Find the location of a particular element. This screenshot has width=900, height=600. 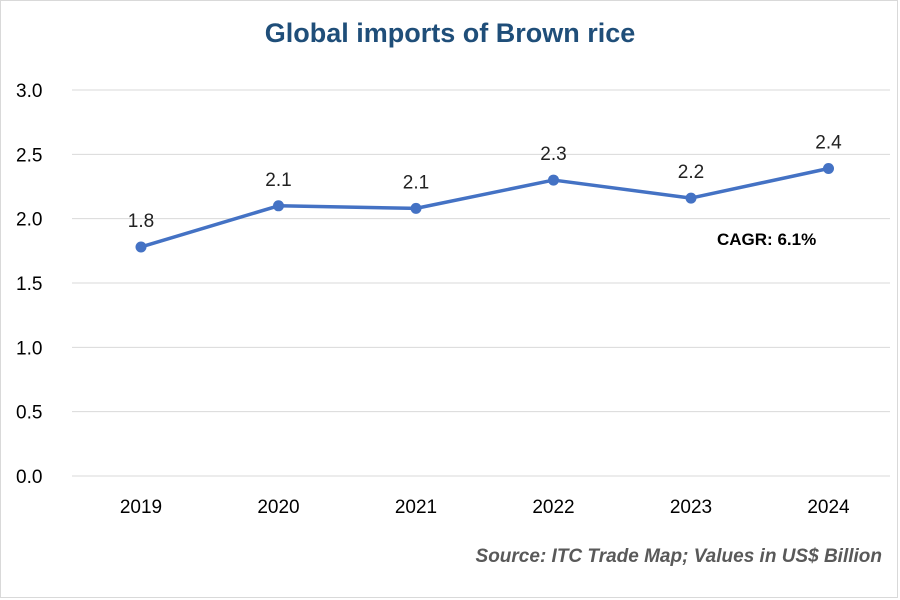

data-points is located at coordinates (484, 207).